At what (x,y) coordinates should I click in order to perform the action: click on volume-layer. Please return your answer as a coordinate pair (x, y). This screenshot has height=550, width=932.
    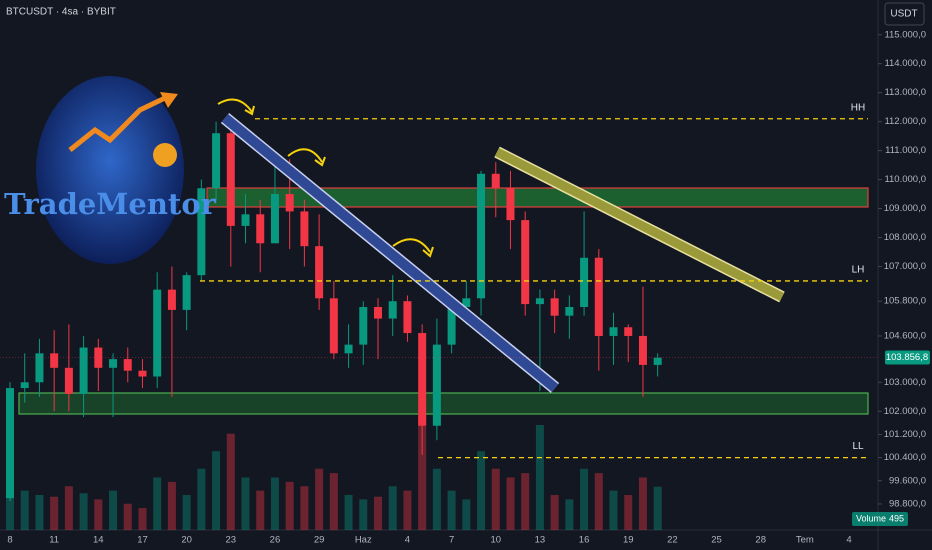
    Looking at the image, I should click on (334, 473).